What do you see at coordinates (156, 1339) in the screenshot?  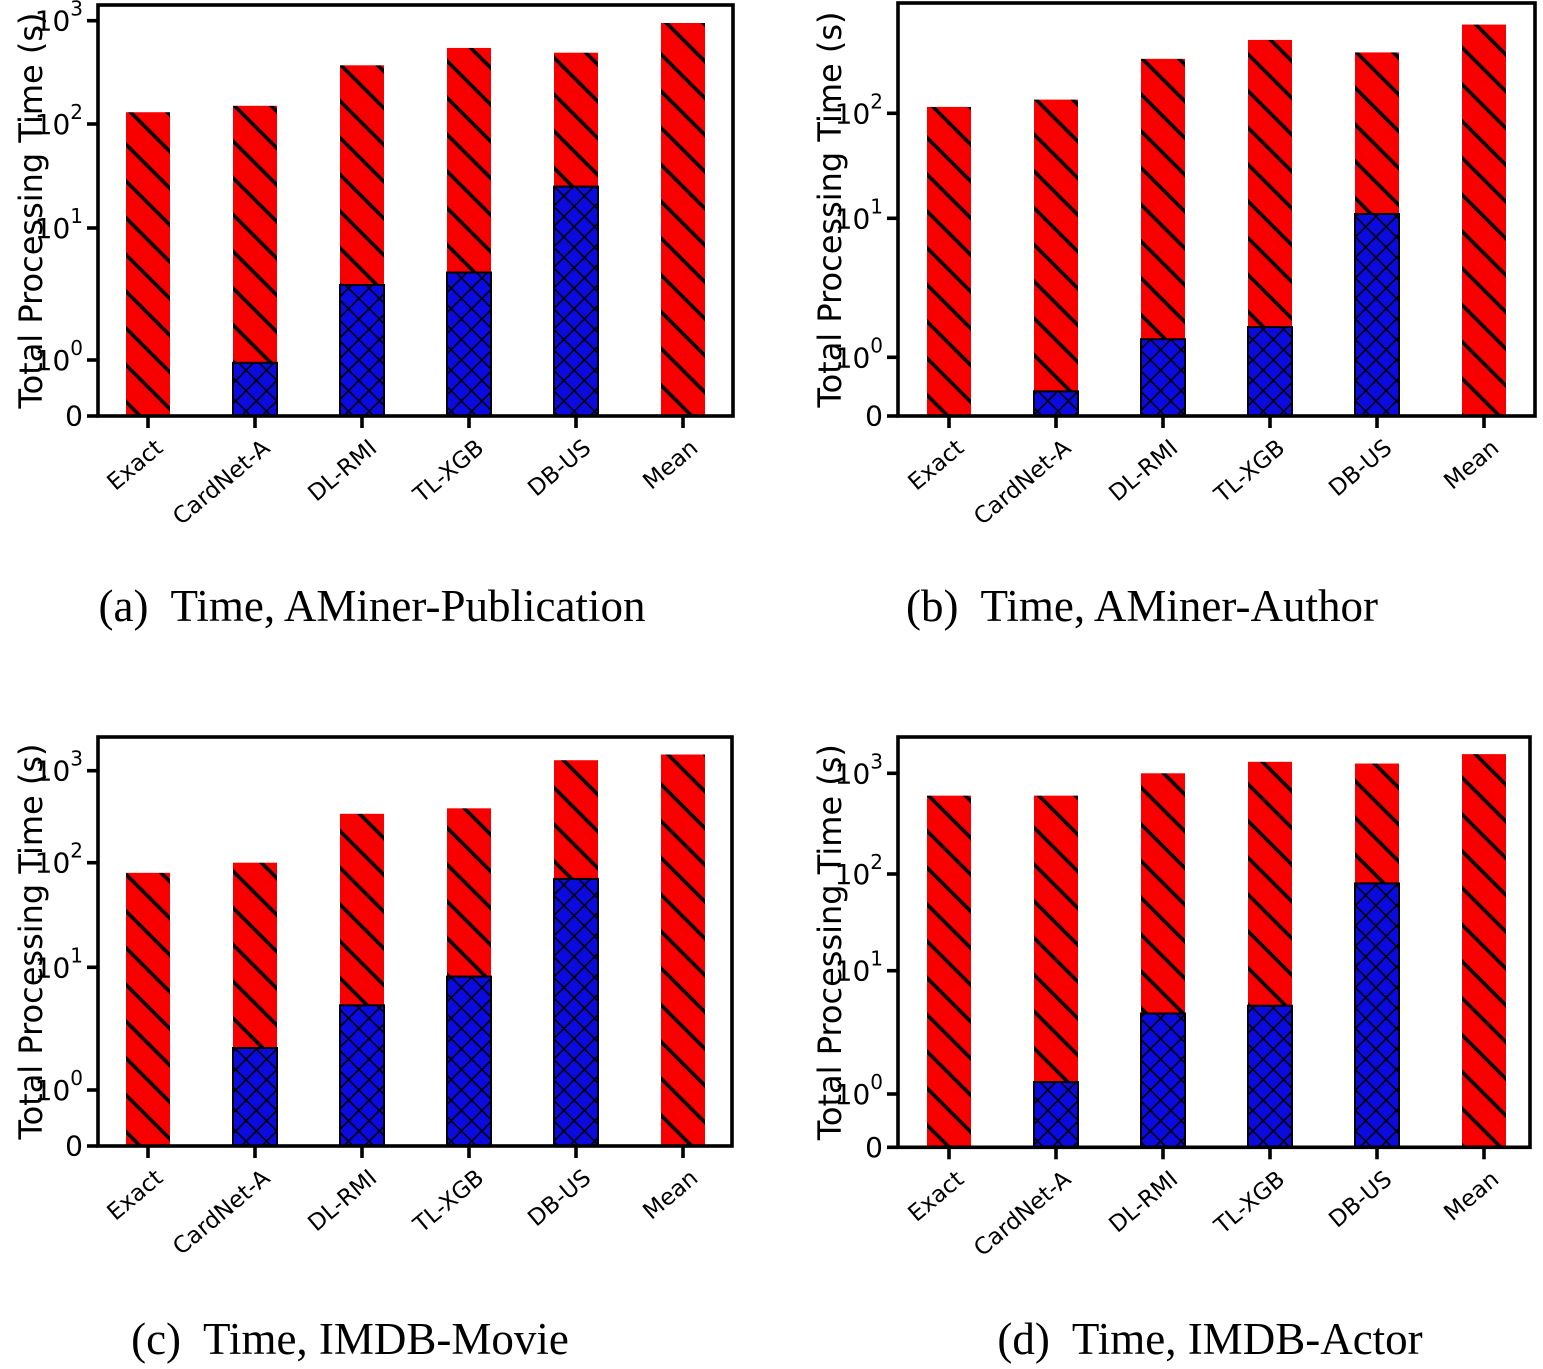 I see `caption-c-label: (c)` at bounding box center [156, 1339].